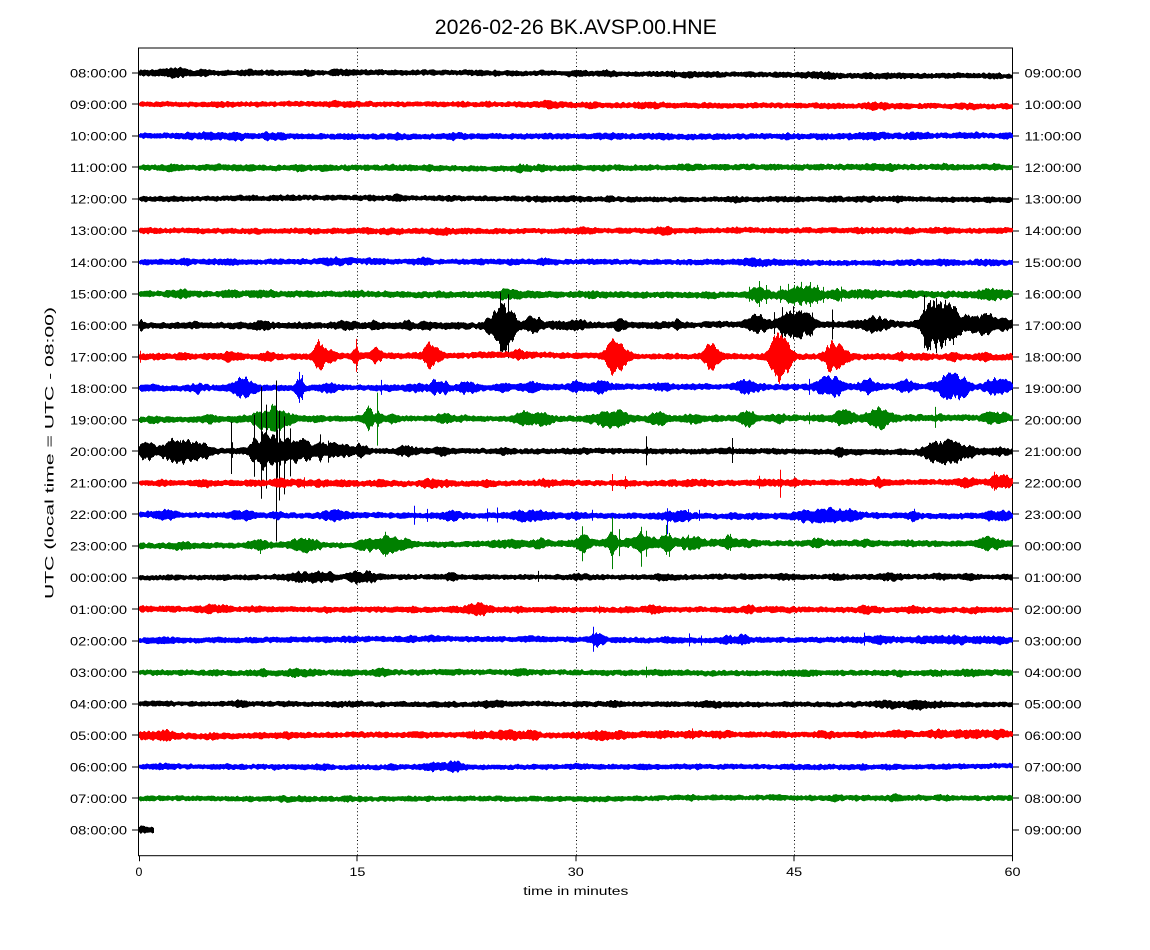  I want to click on svg-text: time in minutes, so click(575, 891).